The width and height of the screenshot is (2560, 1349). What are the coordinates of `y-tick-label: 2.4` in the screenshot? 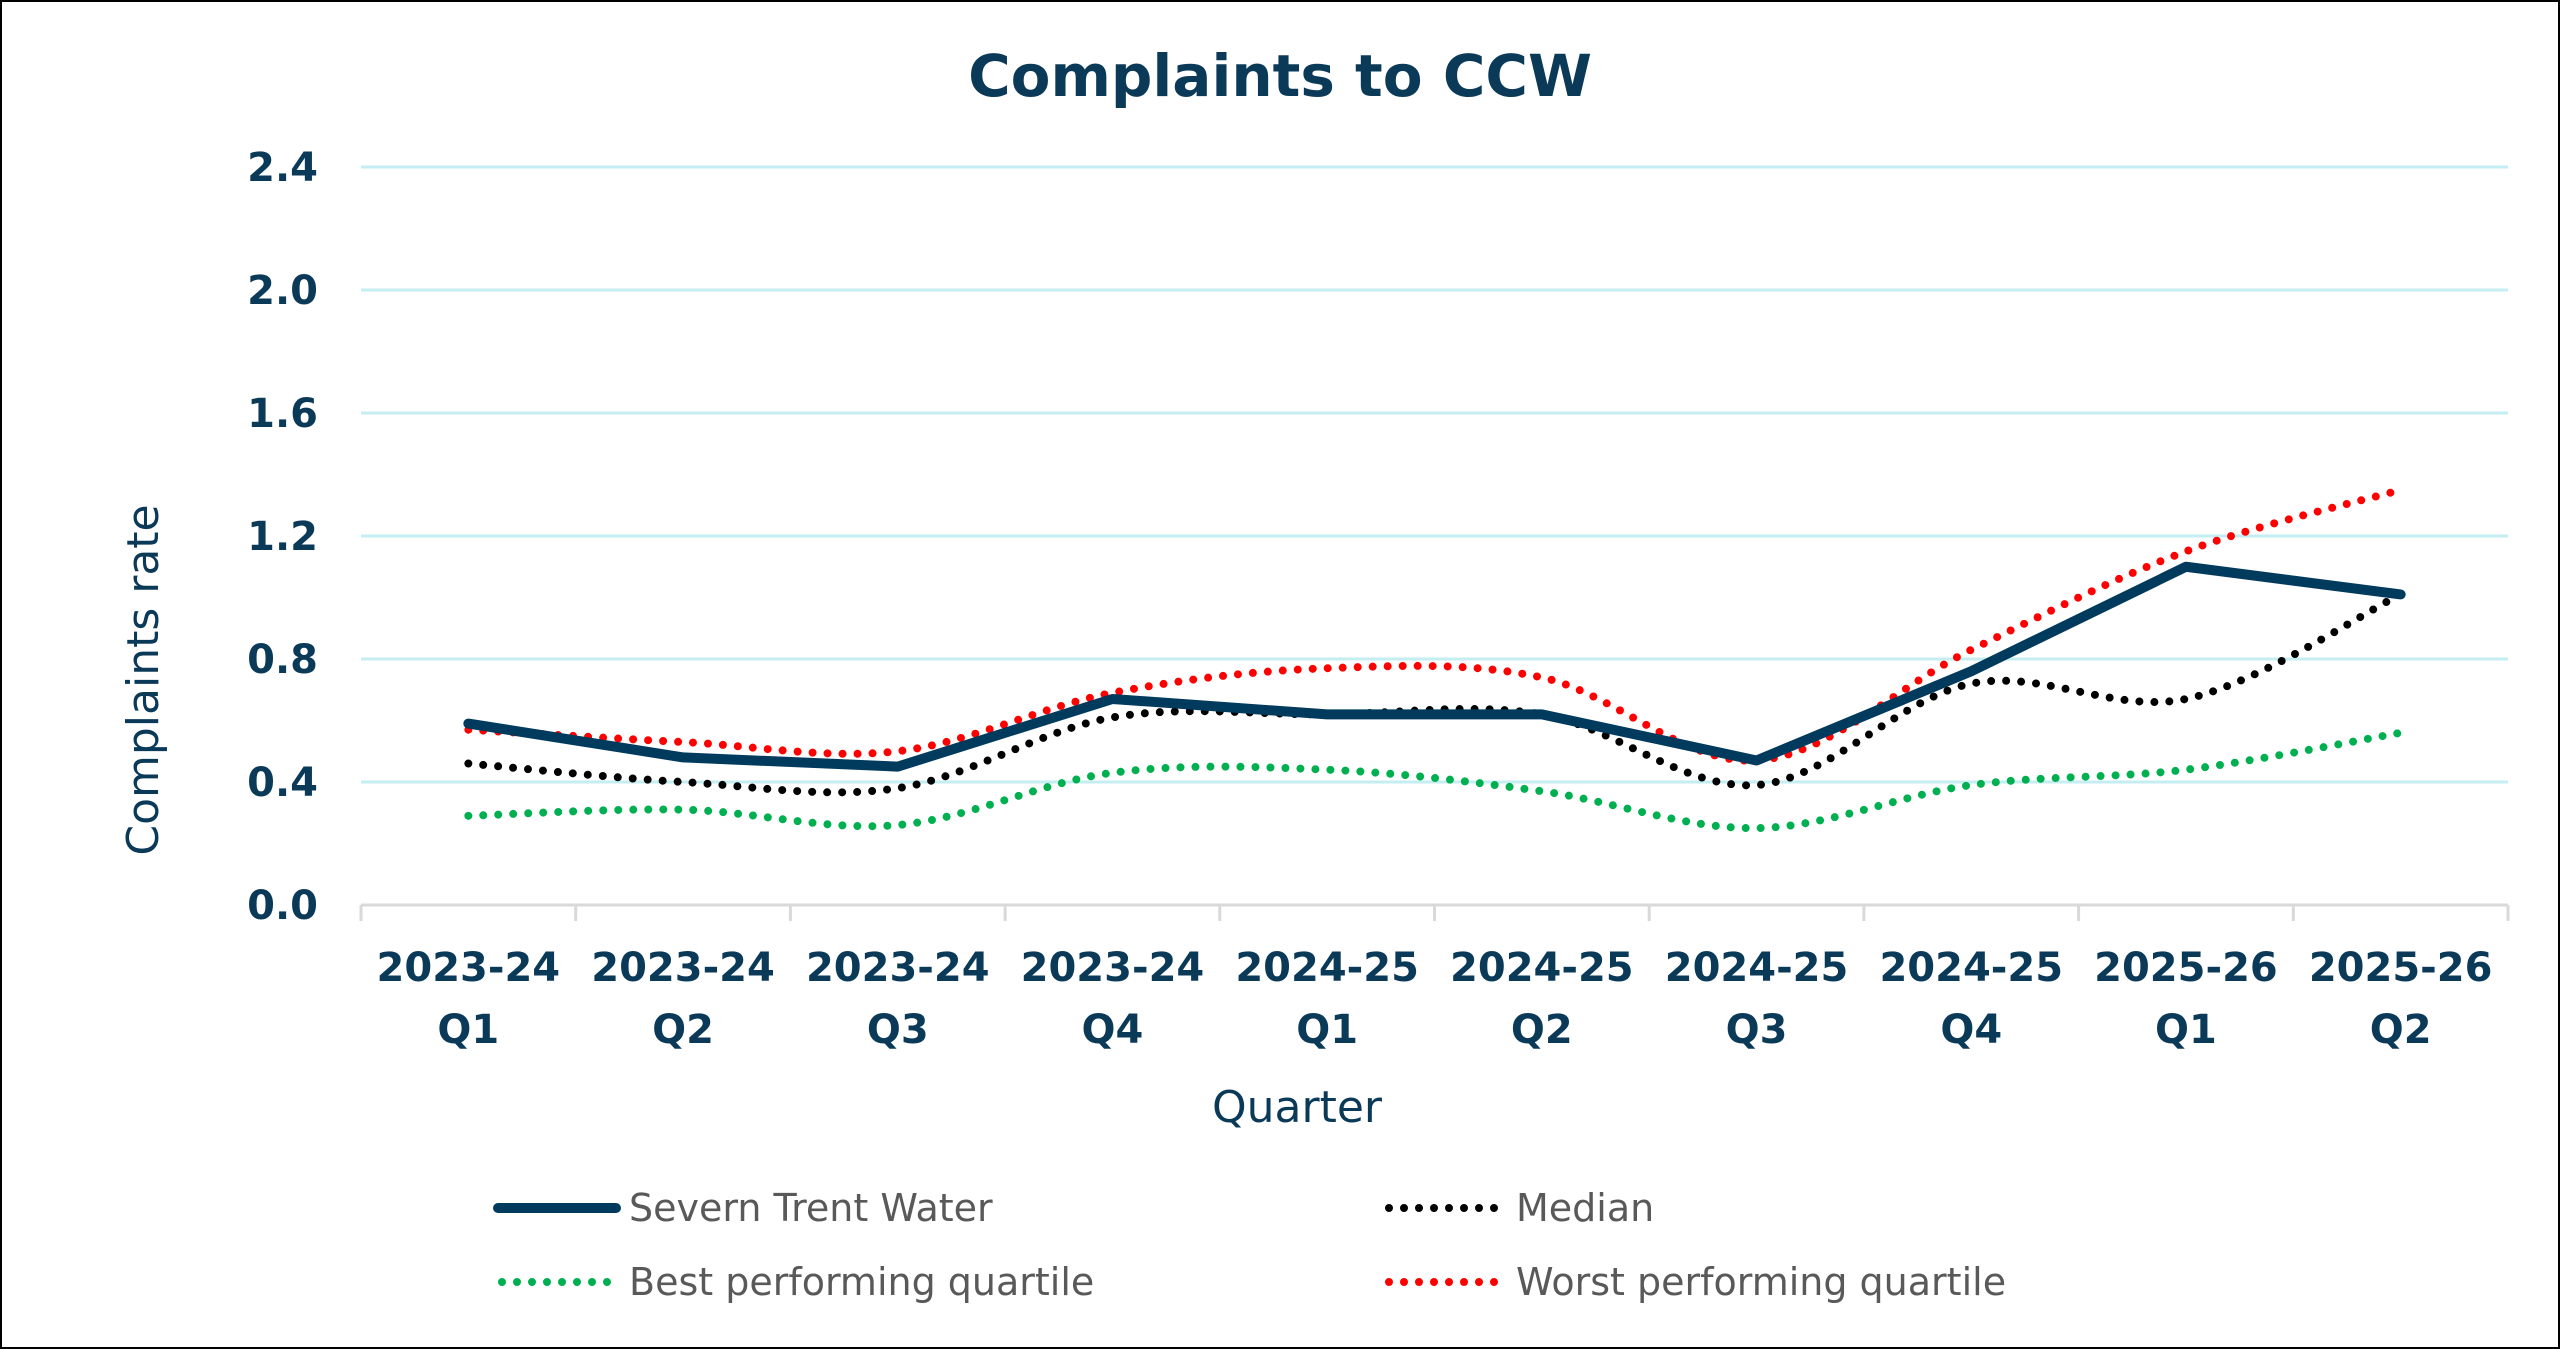 It's located at (282, 168).